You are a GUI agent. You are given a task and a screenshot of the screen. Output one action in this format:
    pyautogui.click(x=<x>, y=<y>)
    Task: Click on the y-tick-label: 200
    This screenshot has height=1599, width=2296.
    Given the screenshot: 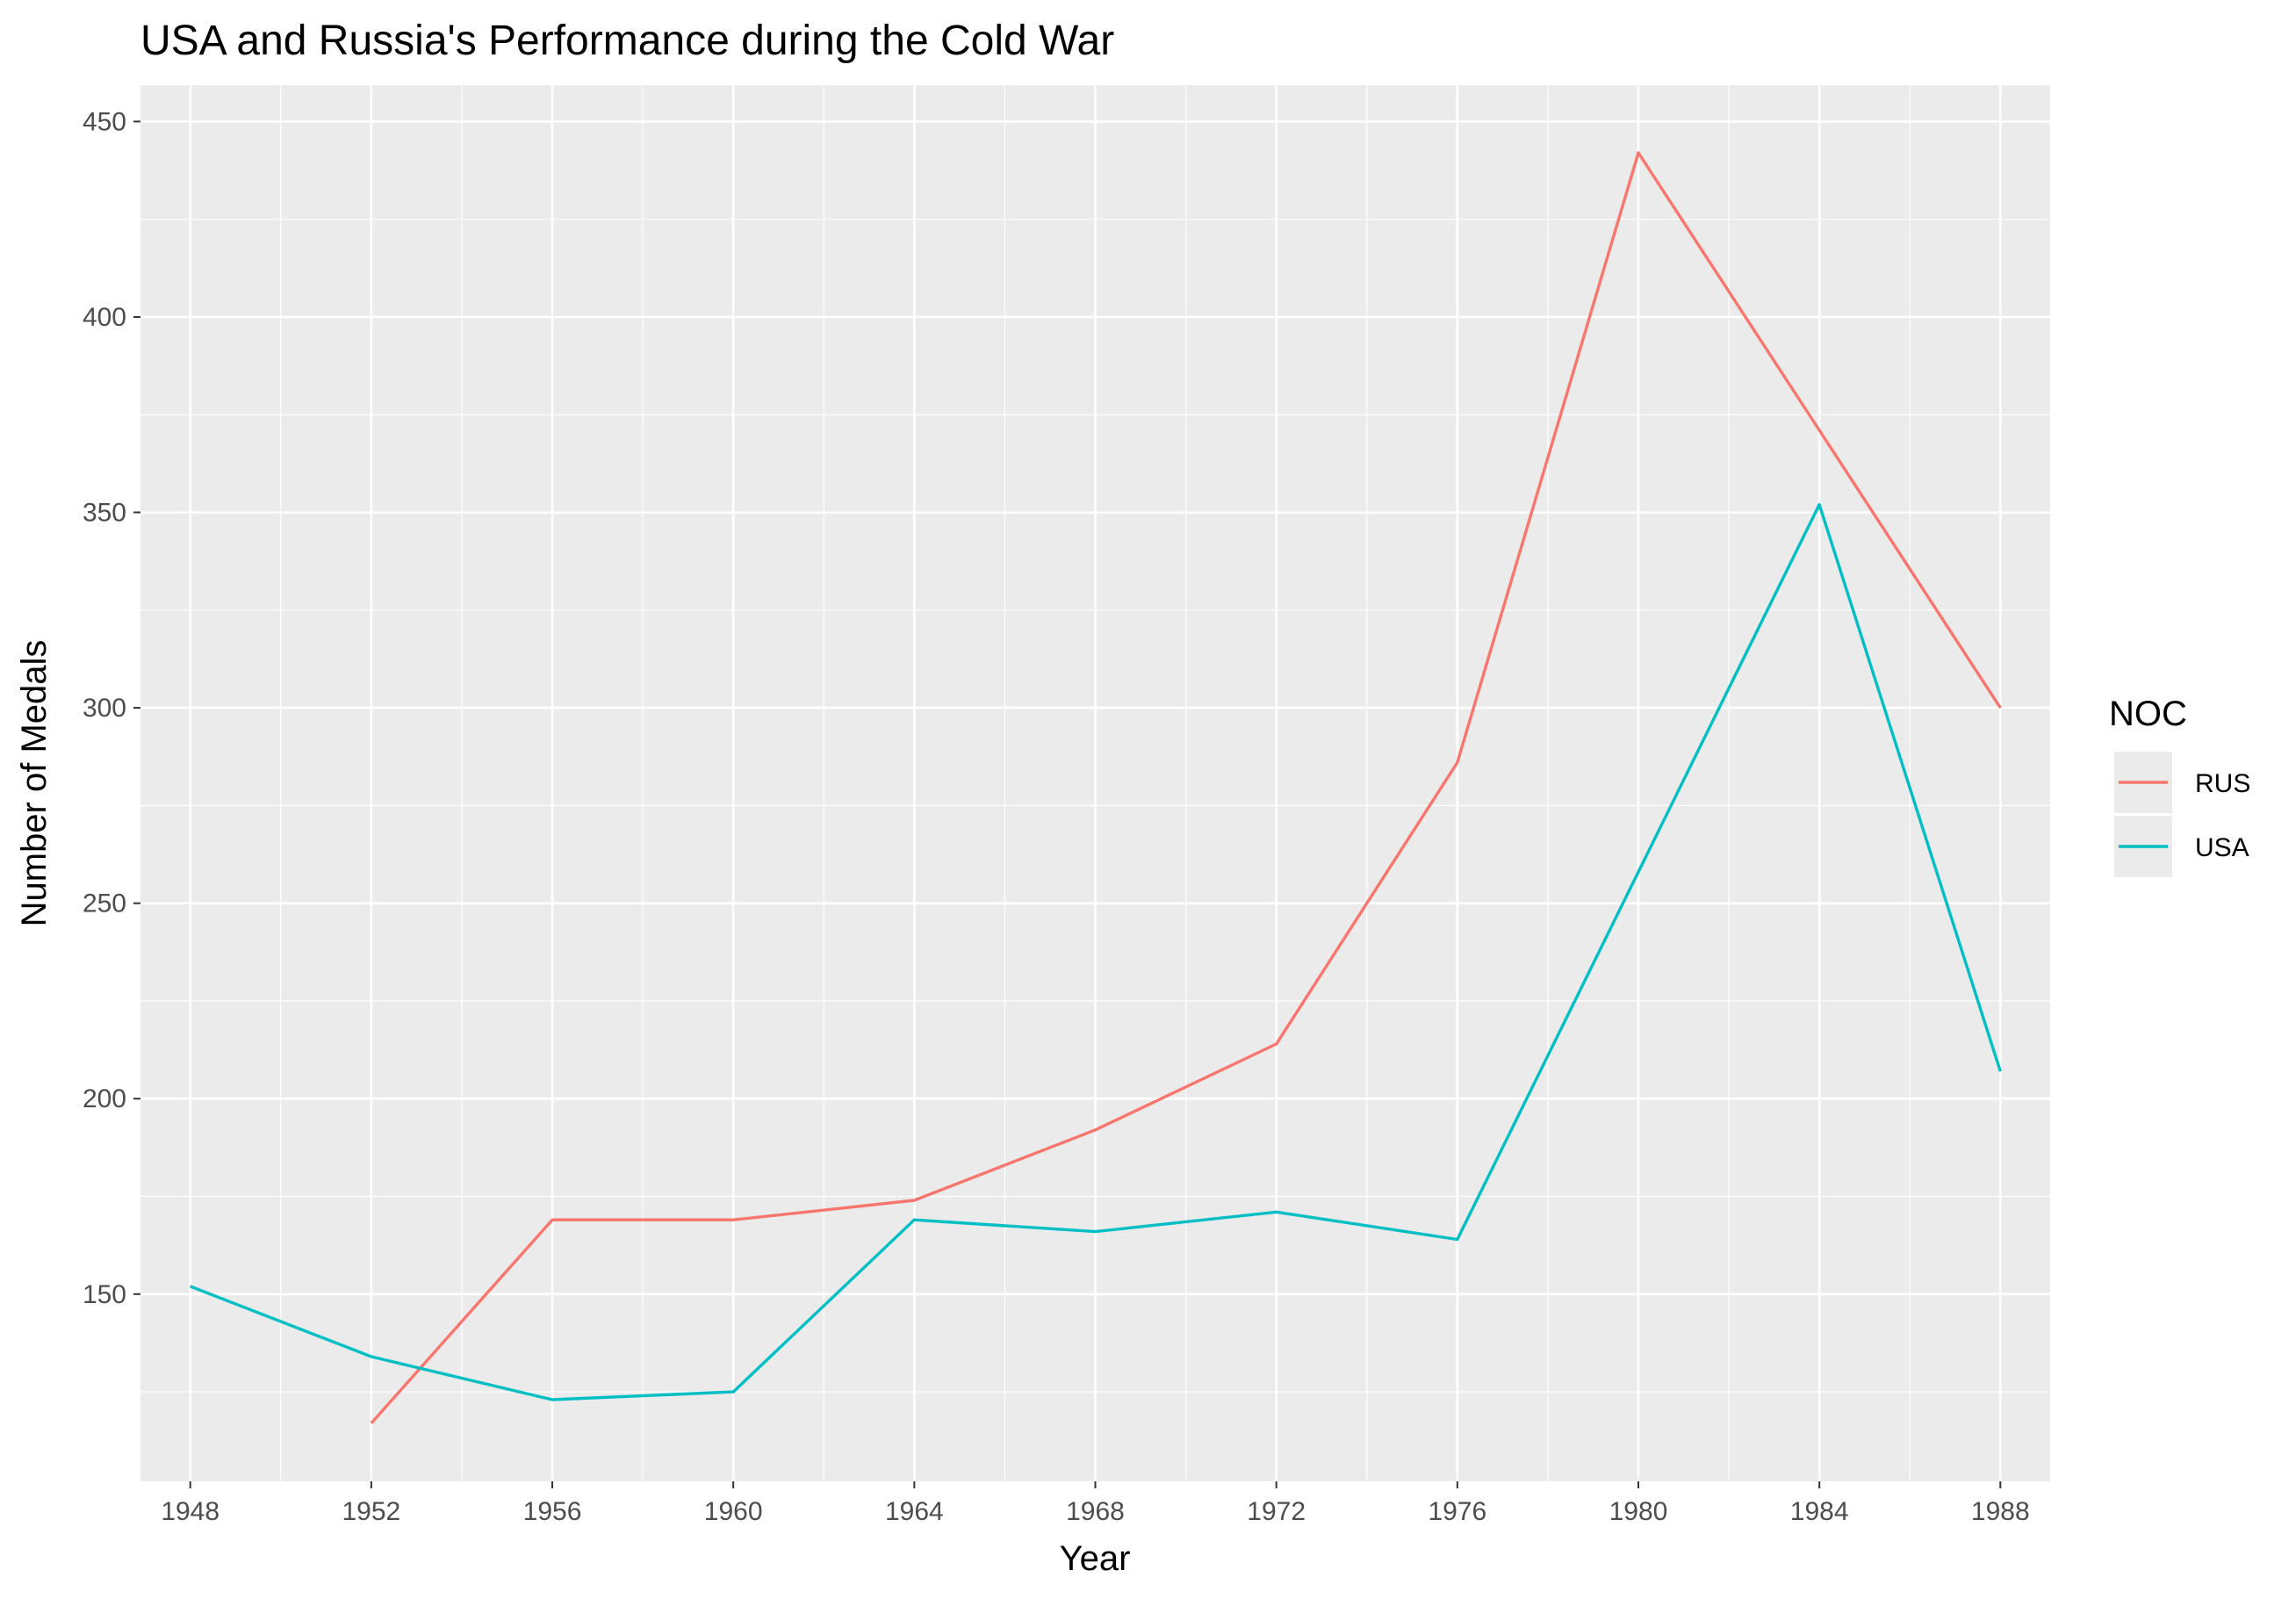 What is the action you would take?
    pyautogui.click(x=104, y=1098)
    